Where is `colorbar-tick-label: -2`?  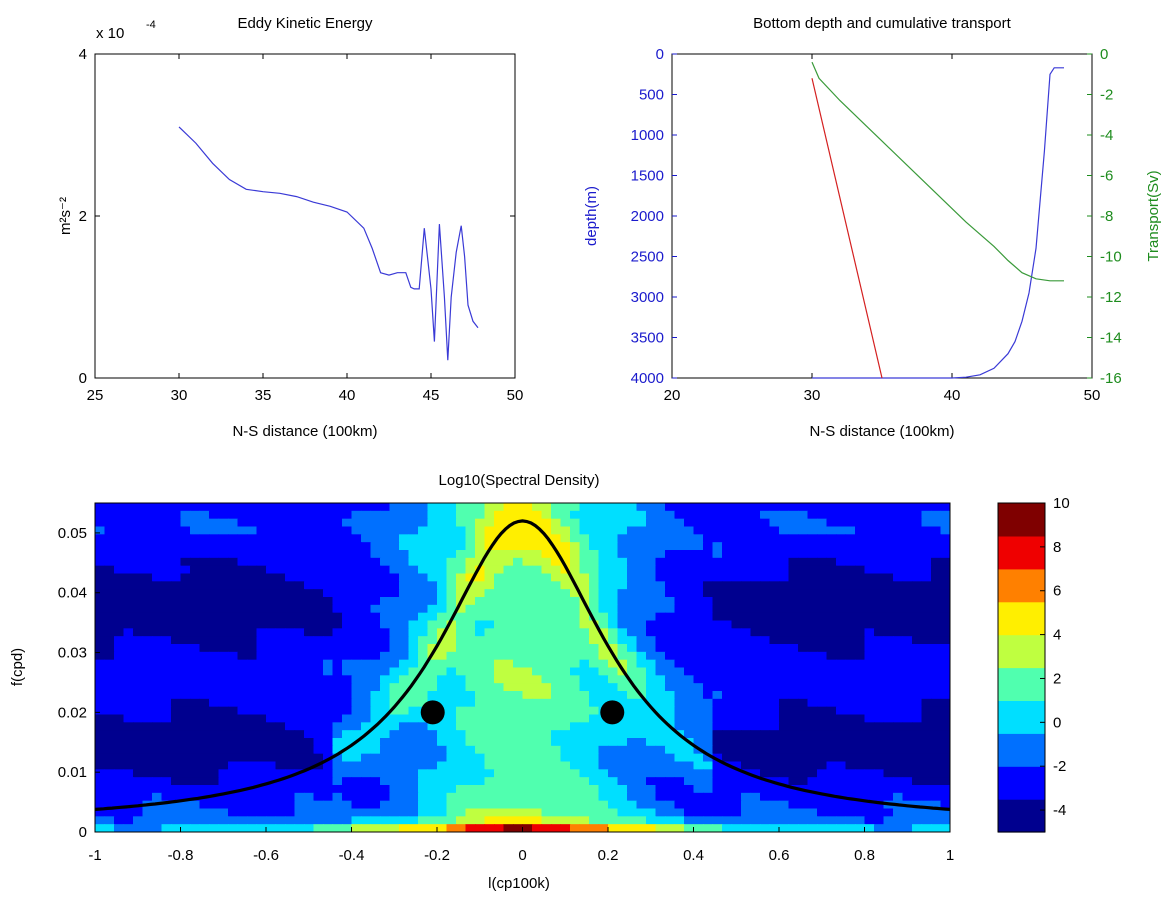 colorbar-tick-label: -2 is located at coordinates (1059, 766).